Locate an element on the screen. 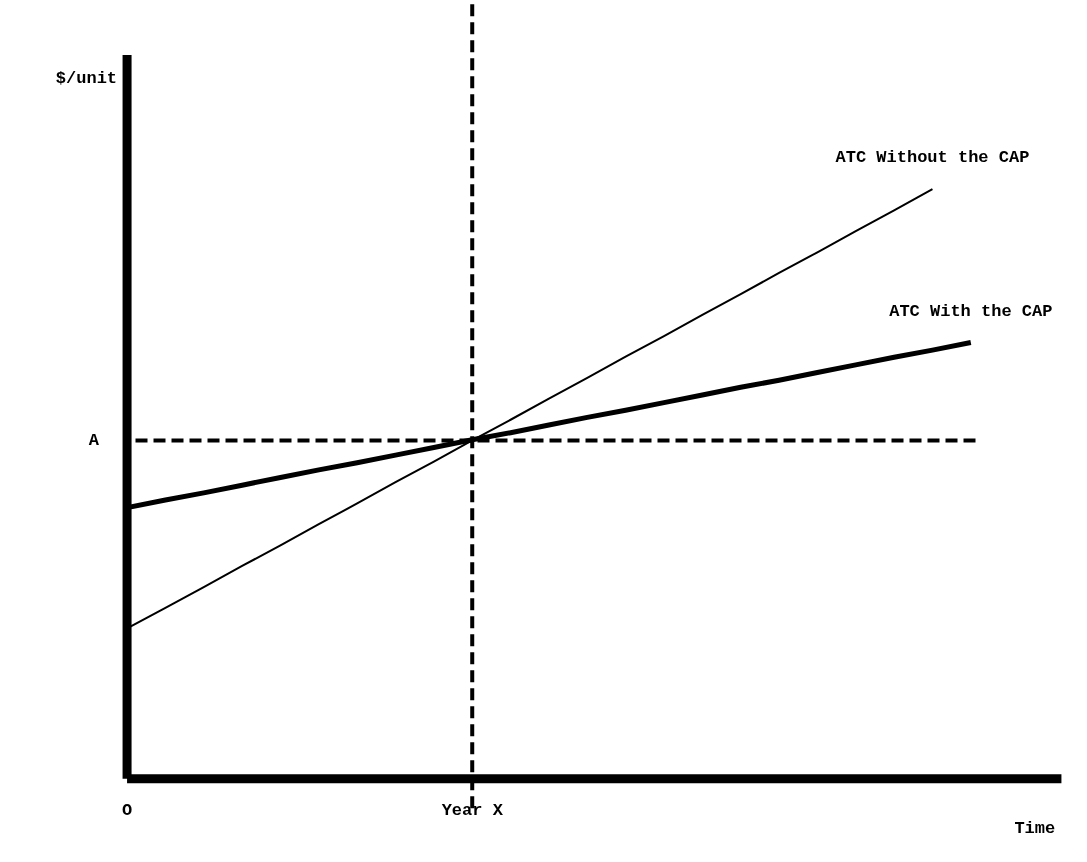  x-axis-title: Time is located at coordinates (1035, 828).